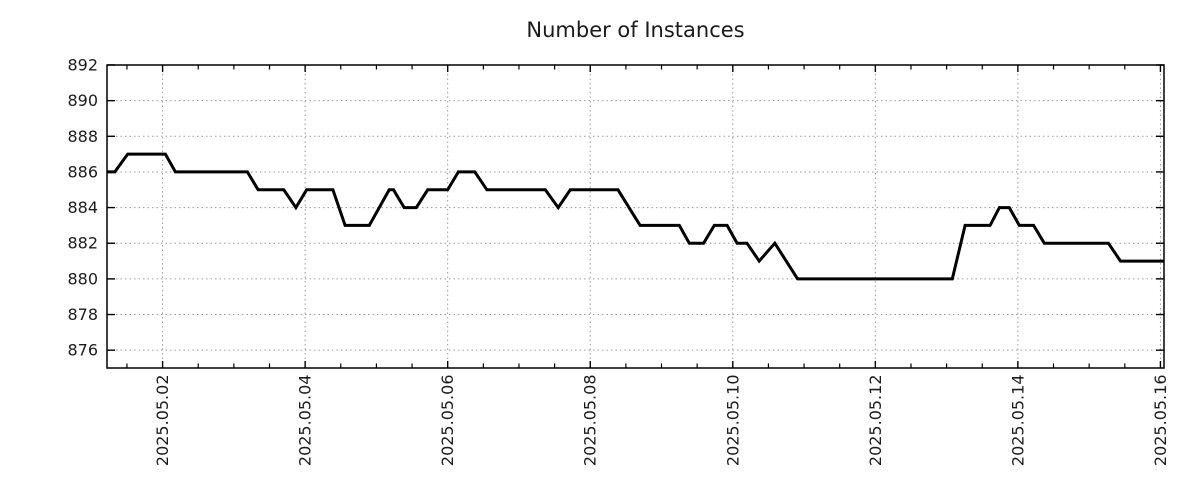 The height and width of the screenshot is (500, 1200). I want to click on y-tick-label: 890, so click(82, 100).